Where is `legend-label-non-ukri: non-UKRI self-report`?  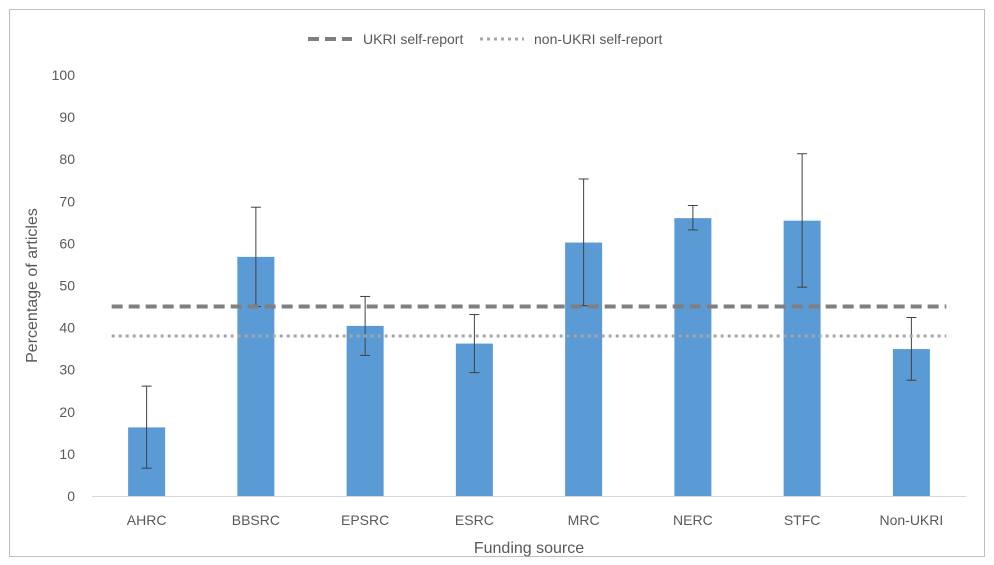
legend-label-non-ukri: non-UKRI self-report is located at coordinates (598, 39).